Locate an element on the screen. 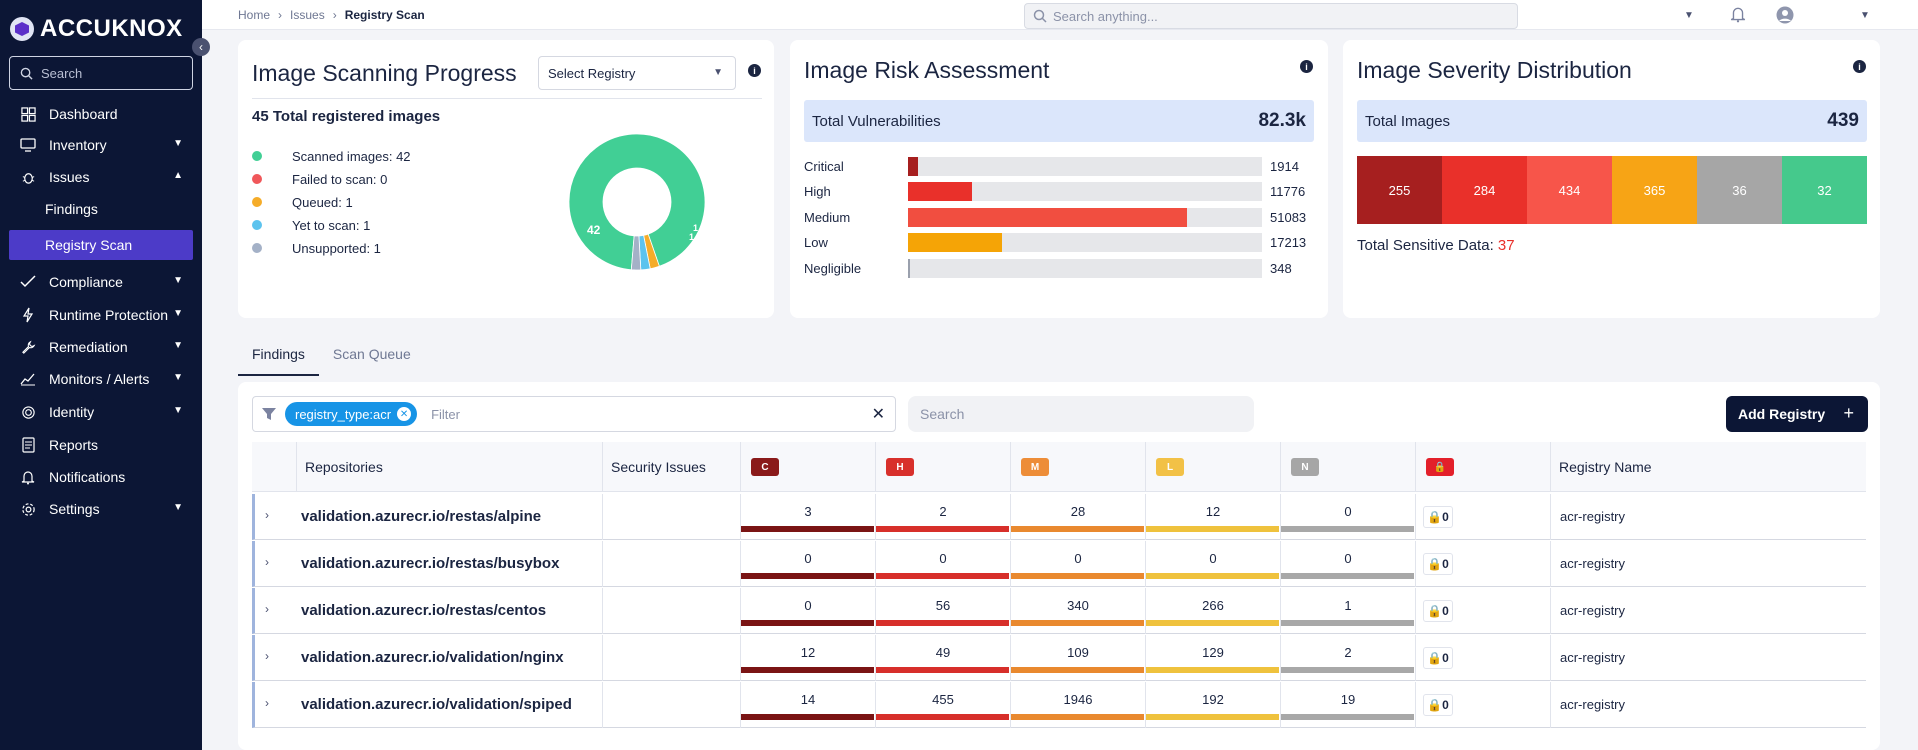 The image size is (1918, 750). registry-cell is located at coordinates (1708, 517).